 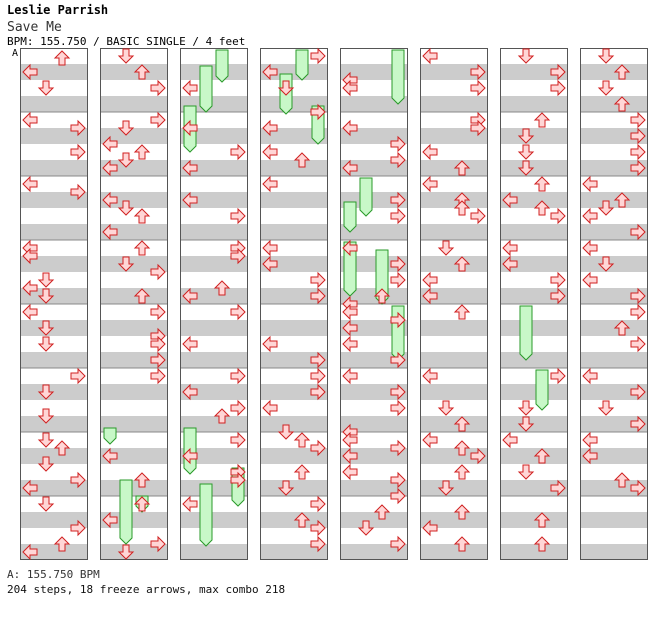 What do you see at coordinates (126, 41) in the screenshot?
I see `chart-info: BPM: 155.750 / BASIC SINGLE / 4 feet` at bounding box center [126, 41].